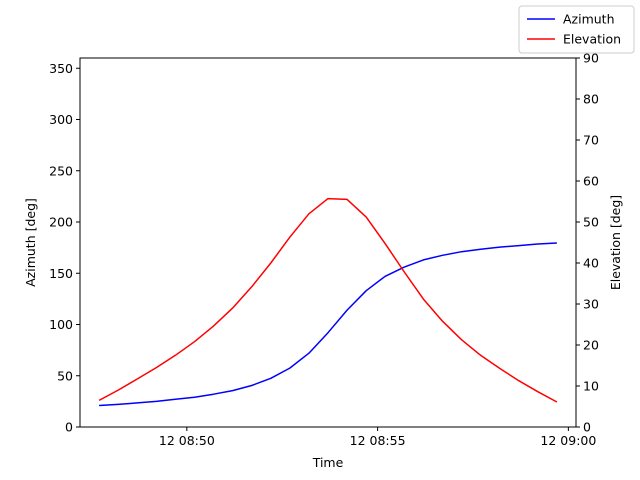 Image resolution: width=640 pixels, height=480 pixels. Describe the element at coordinates (591, 304) in the screenshot. I see `y-right-tick-label: 30` at that location.